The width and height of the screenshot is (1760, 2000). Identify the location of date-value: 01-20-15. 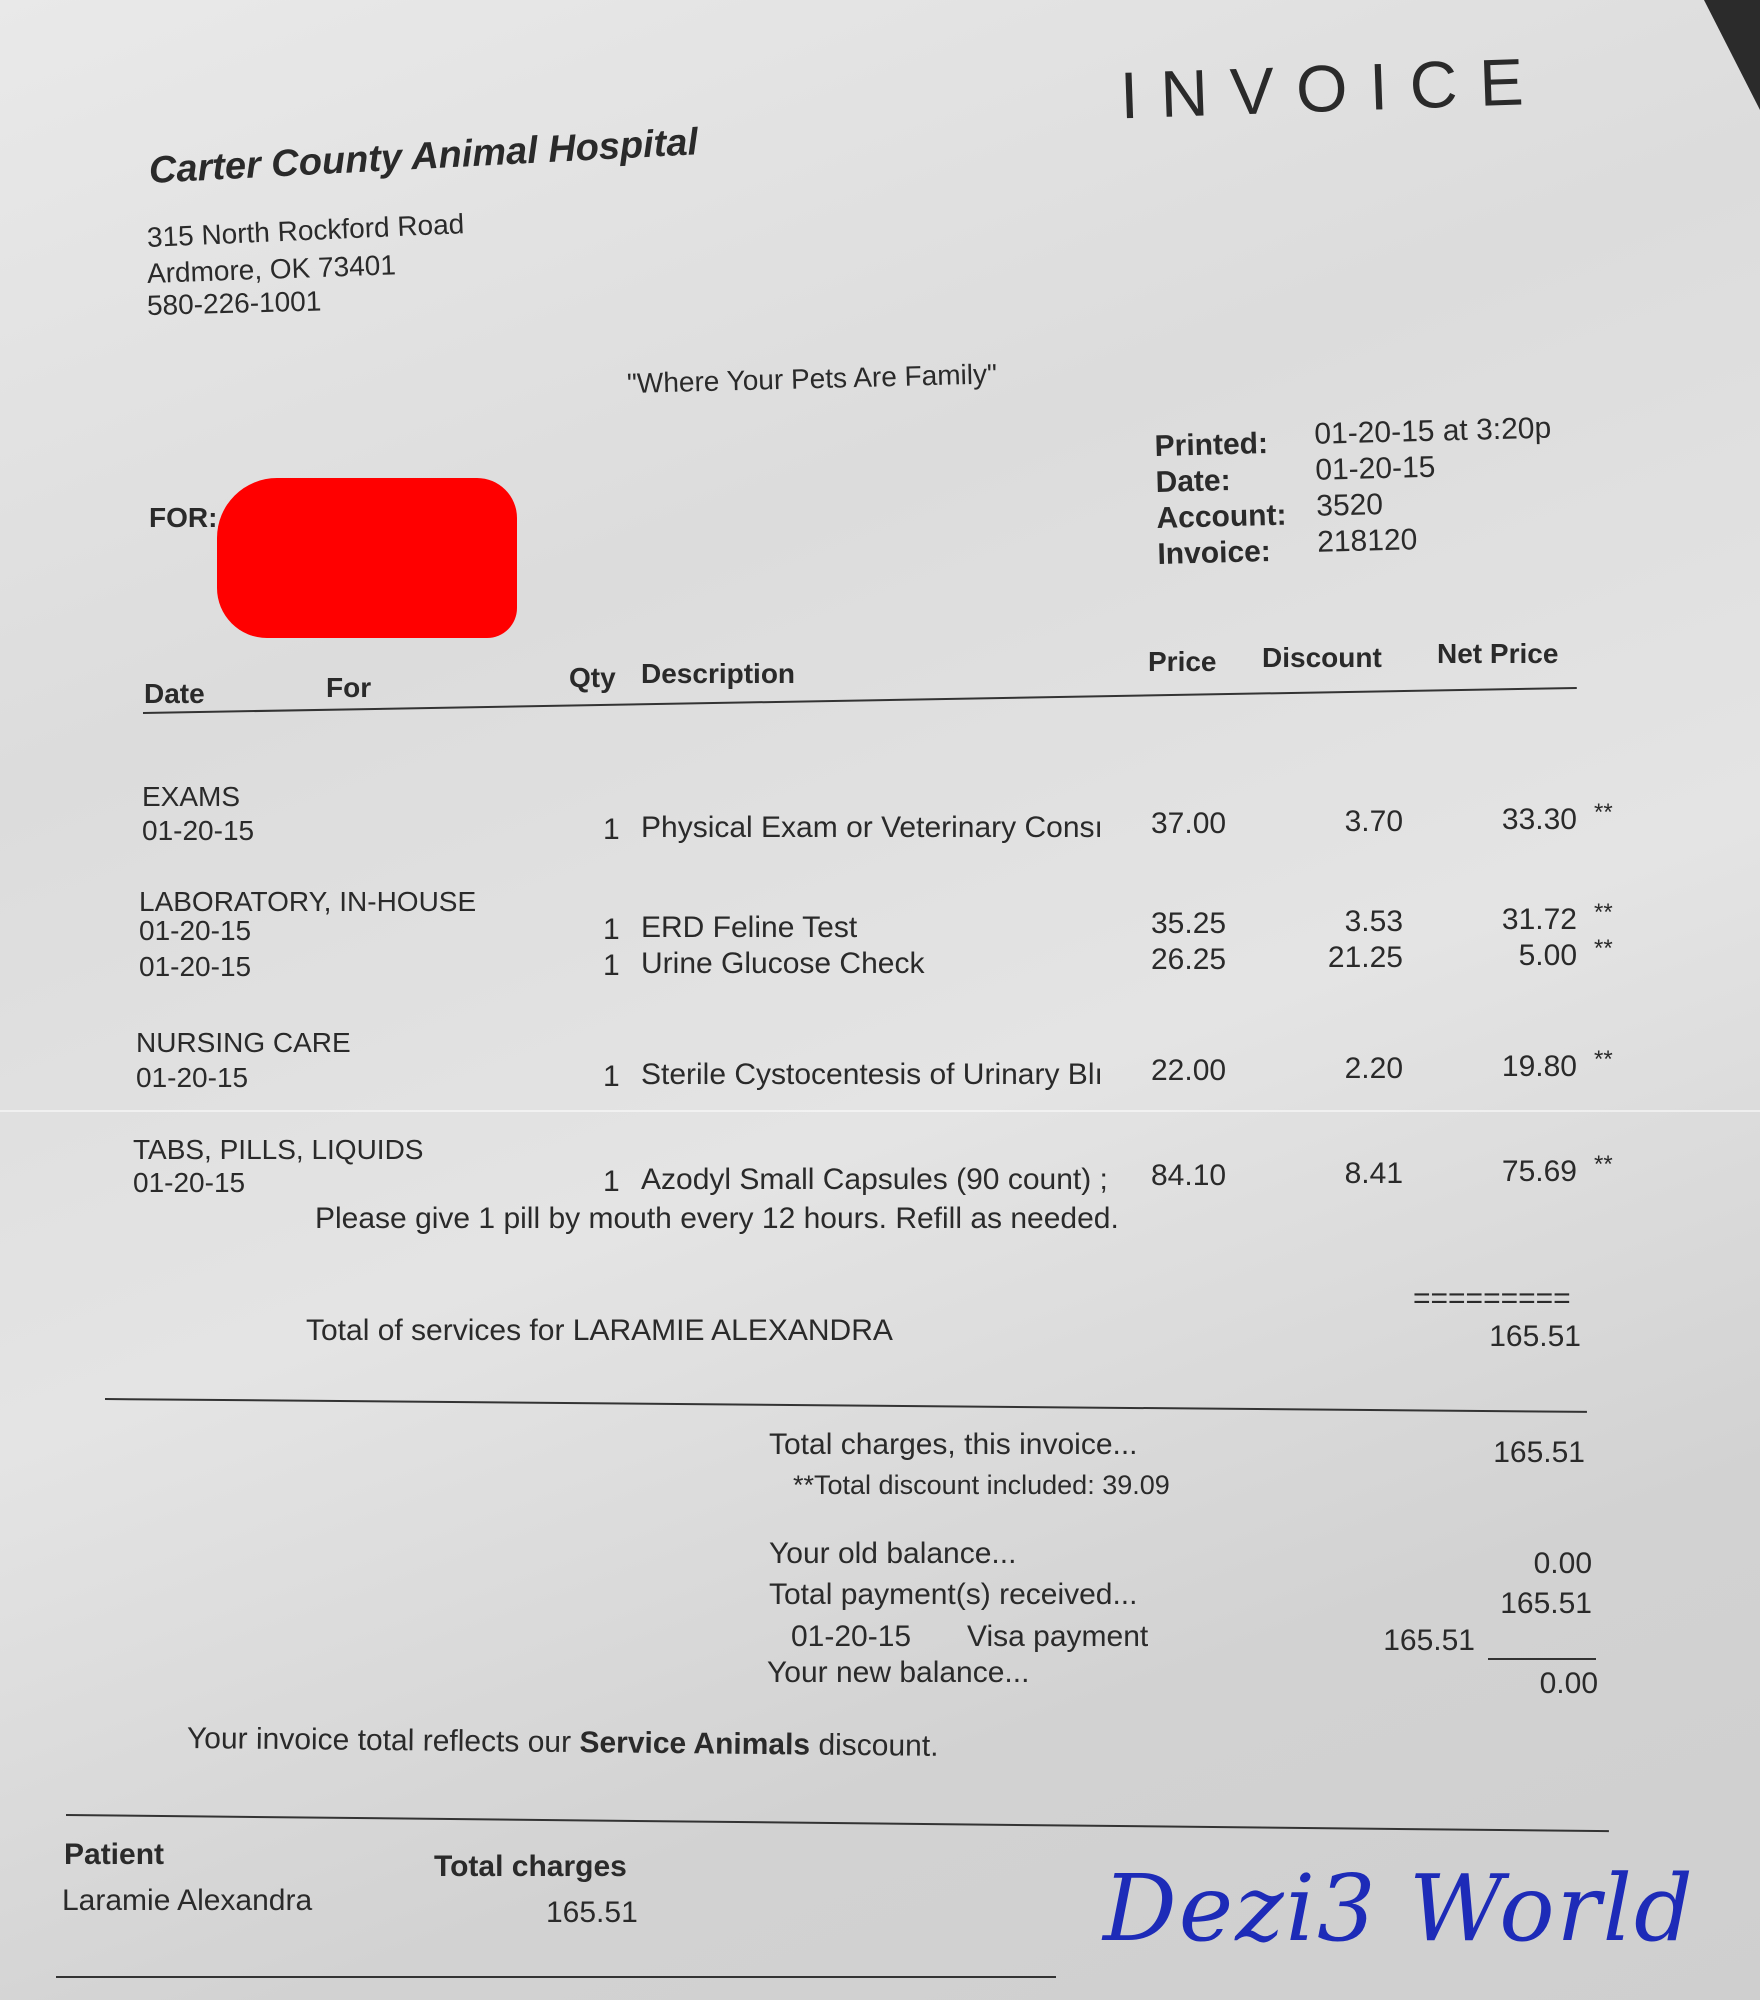
(1375, 468).